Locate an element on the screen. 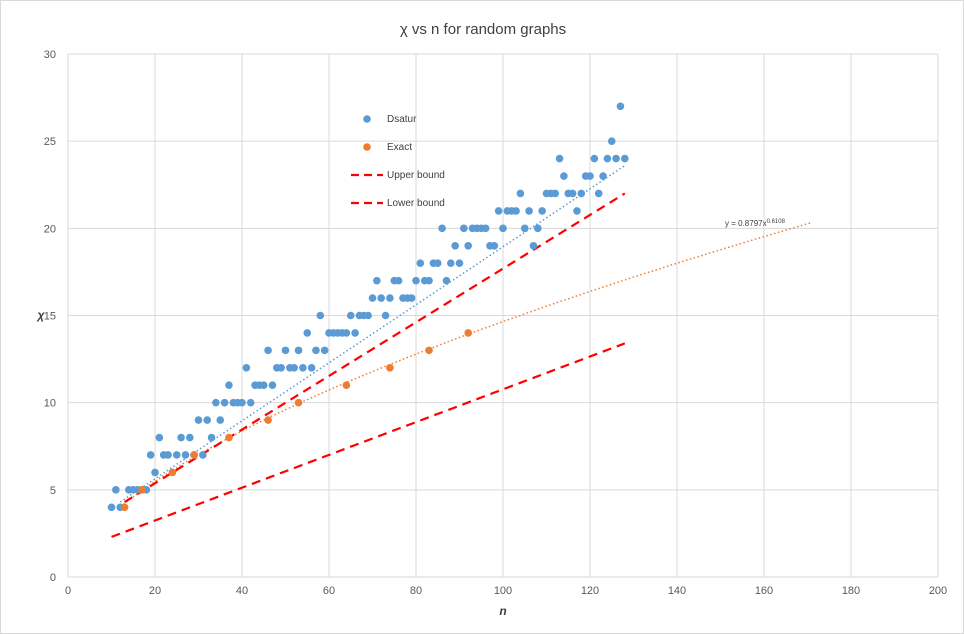  x-tick-label: 120 is located at coordinates (590, 591).